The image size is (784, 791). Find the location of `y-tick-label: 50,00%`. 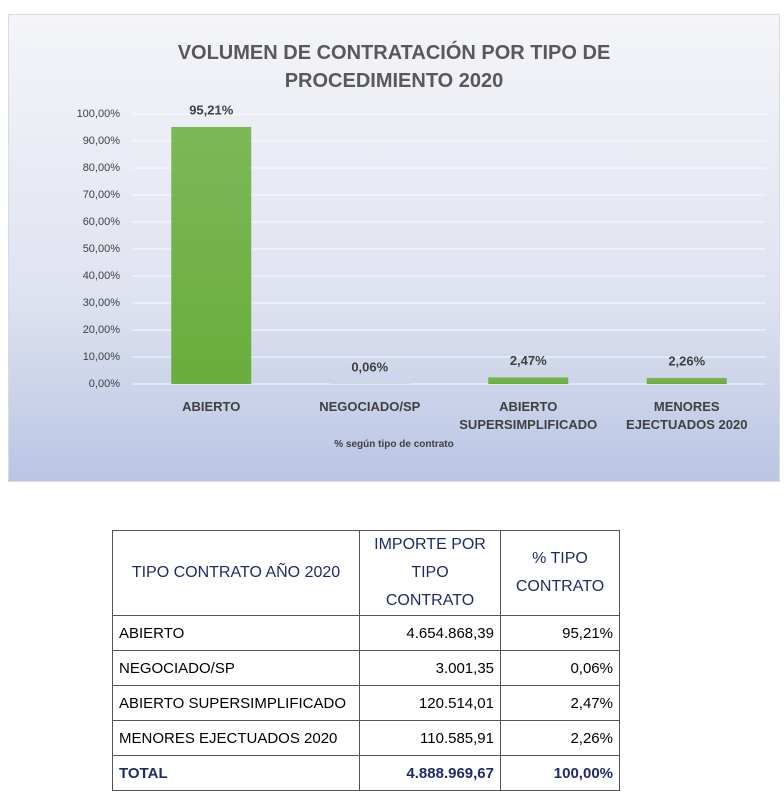

y-tick-label: 50,00% is located at coordinates (102, 249).